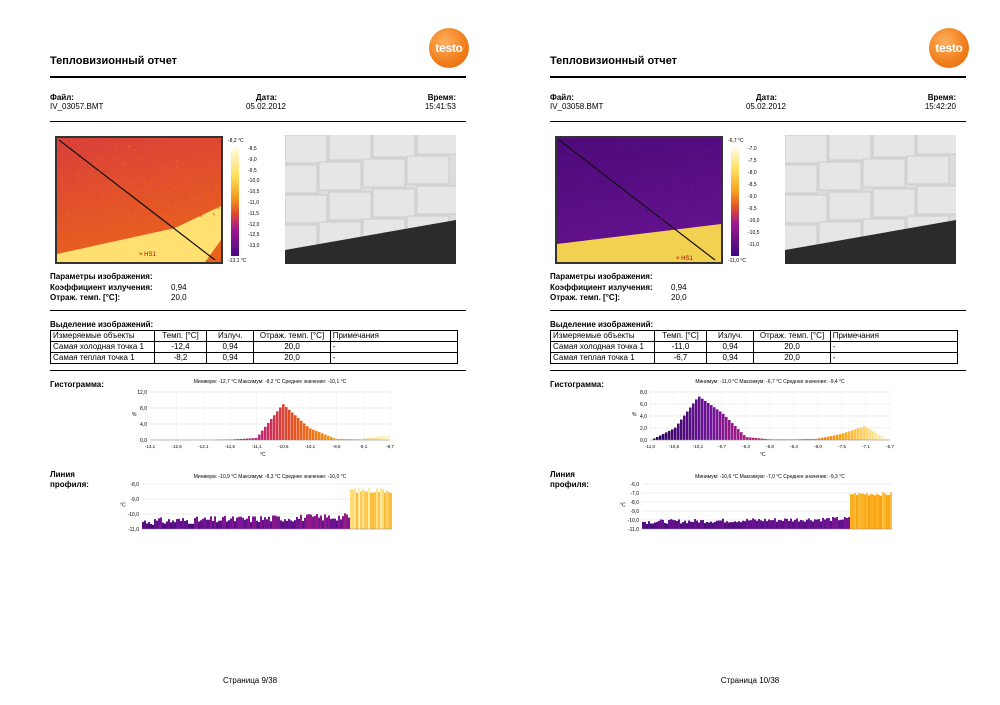 Image resolution: width=1000 pixels, height=705 pixels. What do you see at coordinates (643, 405) in the screenshot?
I see `hist-y-tick: 6,0` at bounding box center [643, 405].